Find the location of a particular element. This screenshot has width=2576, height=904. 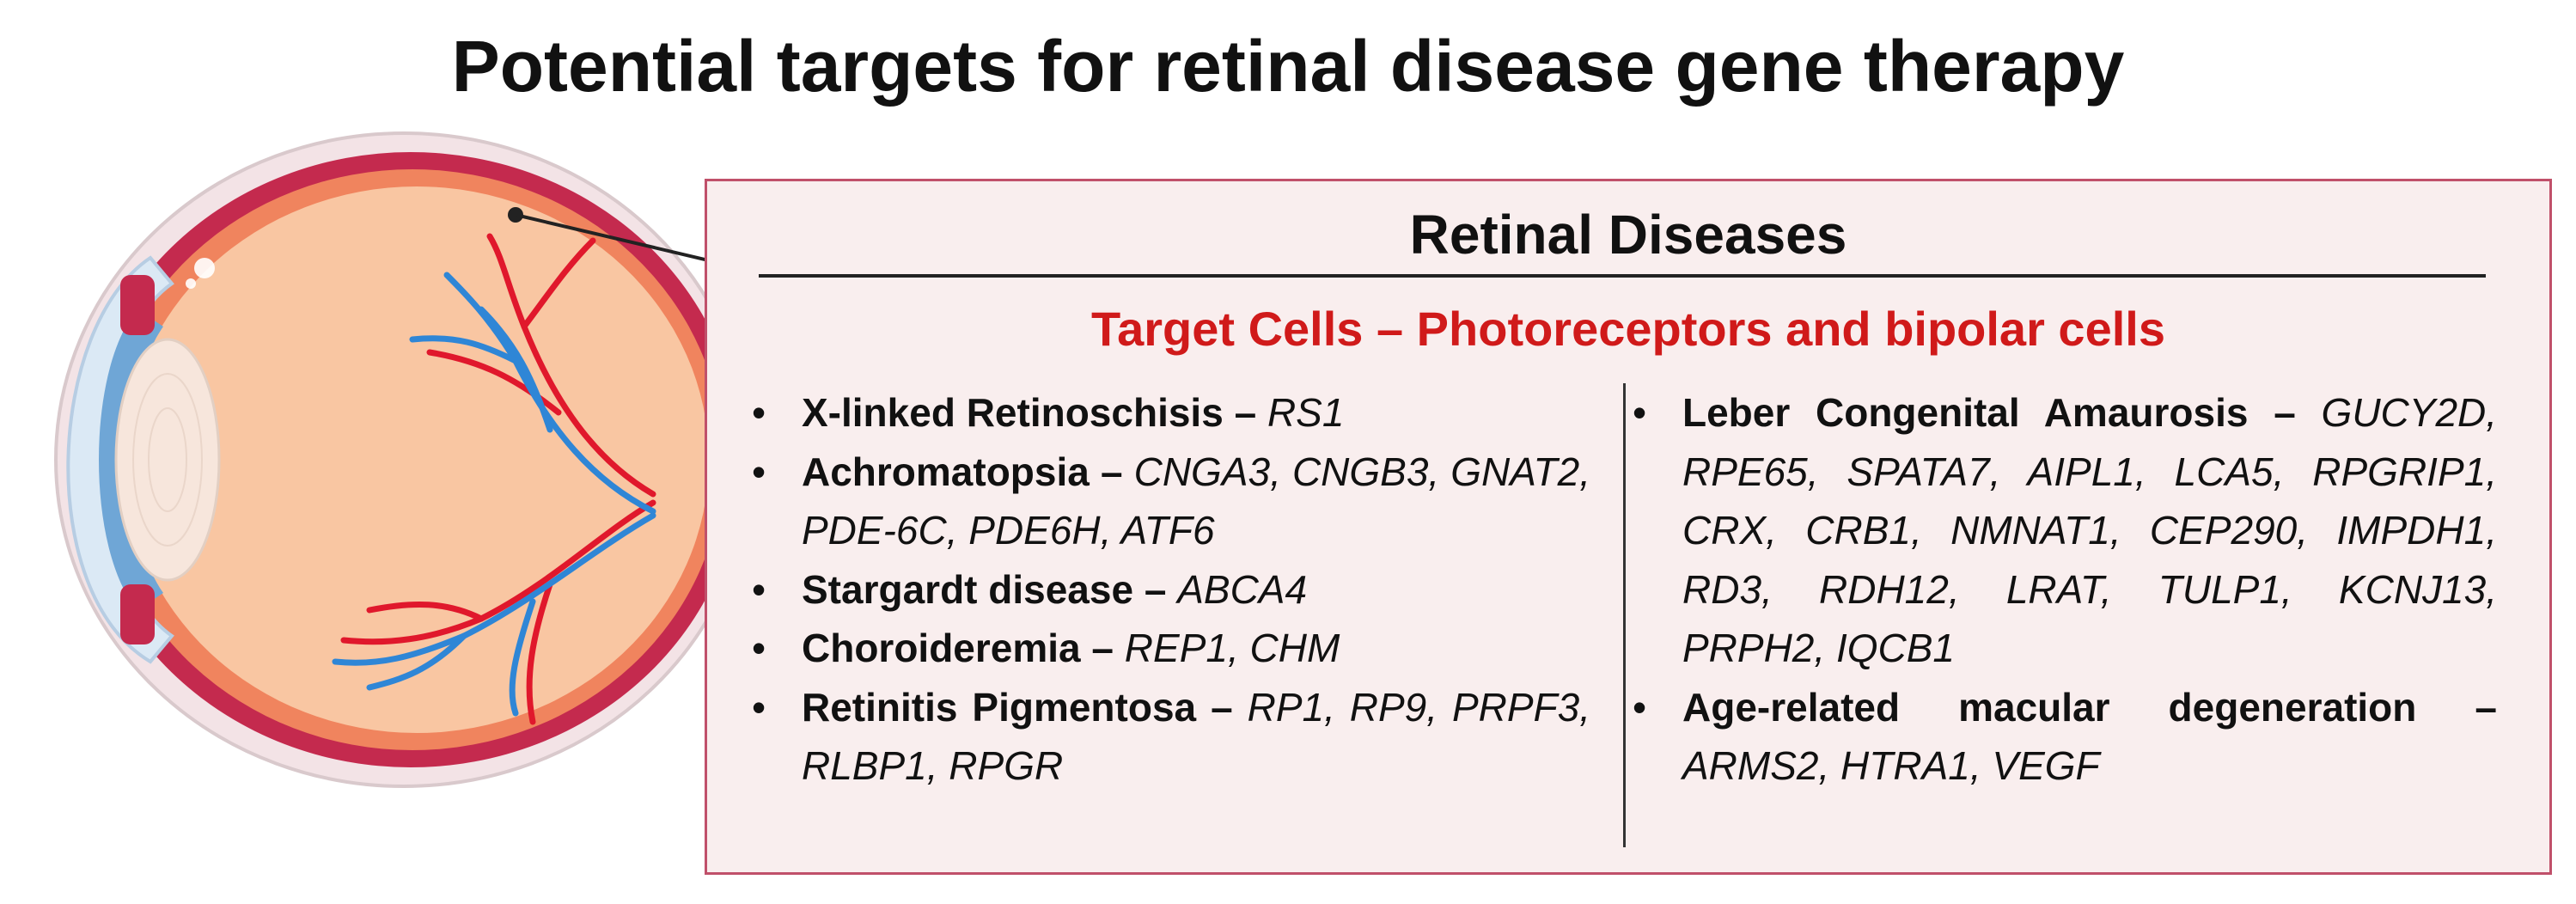

iris-bottom is located at coordinates (137, 614).